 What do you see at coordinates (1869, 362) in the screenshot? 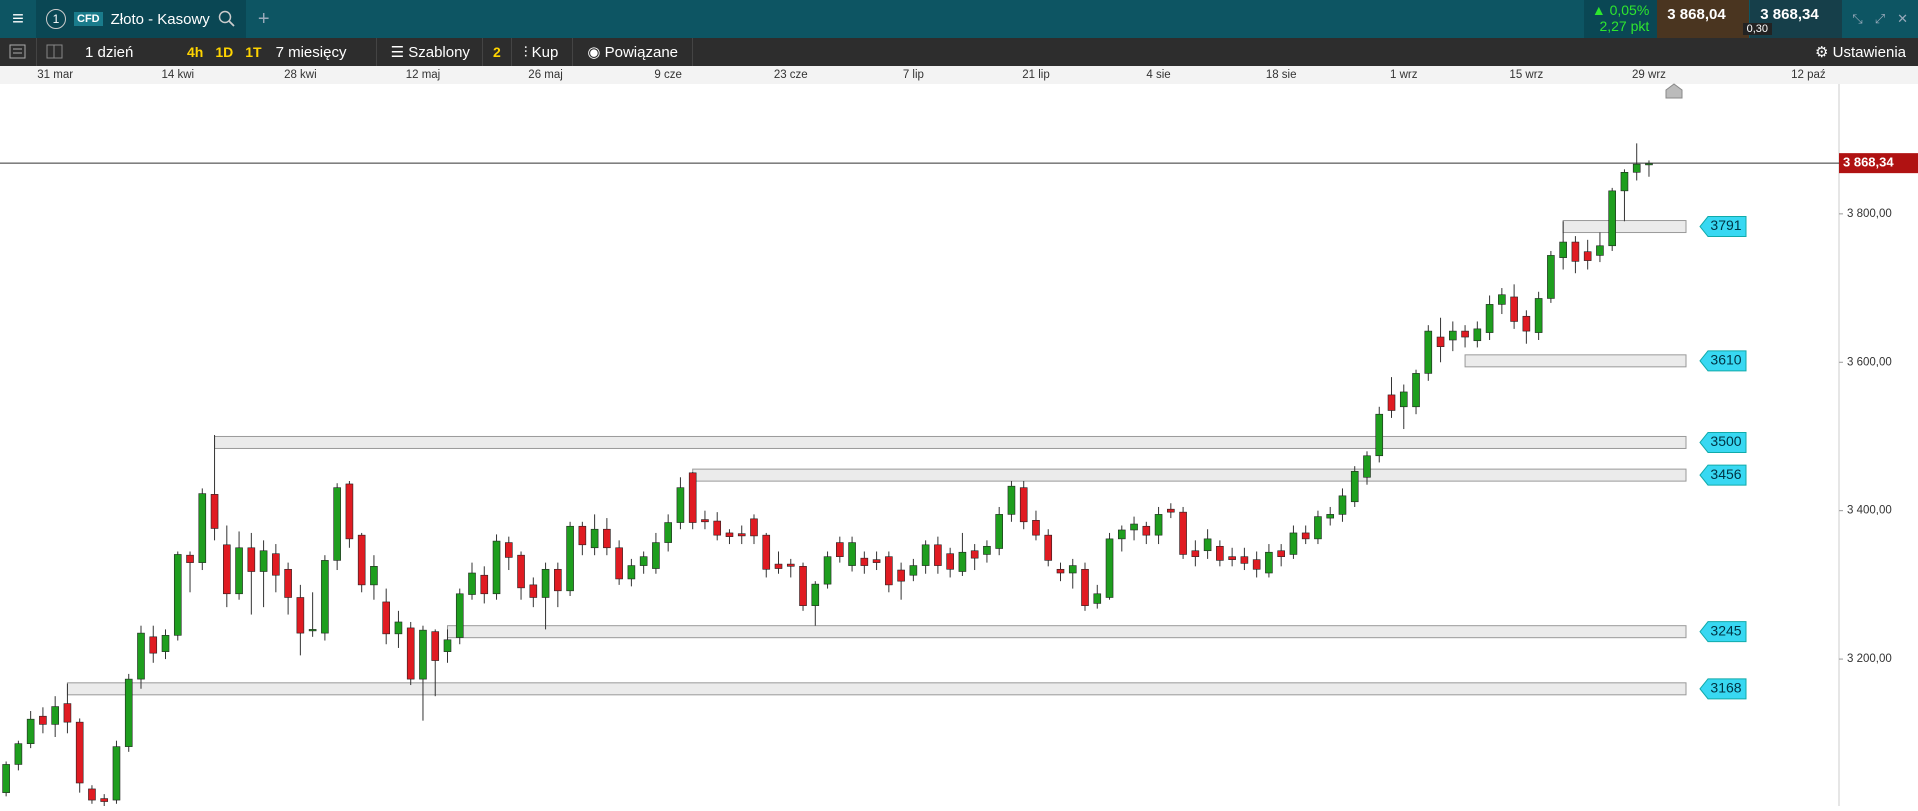
I see `y-tick-label: 3 600,00` at bounding box center [1869, 362].